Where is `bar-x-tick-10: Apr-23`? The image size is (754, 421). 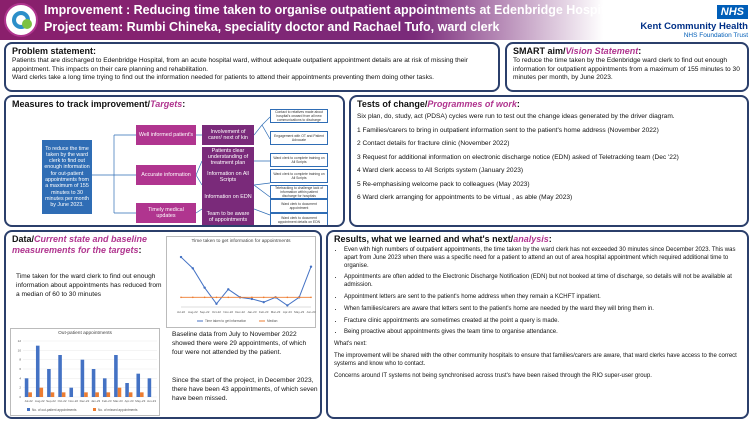
bar-x-tick-10: Apr-23 is located at coordinates (129, 401).